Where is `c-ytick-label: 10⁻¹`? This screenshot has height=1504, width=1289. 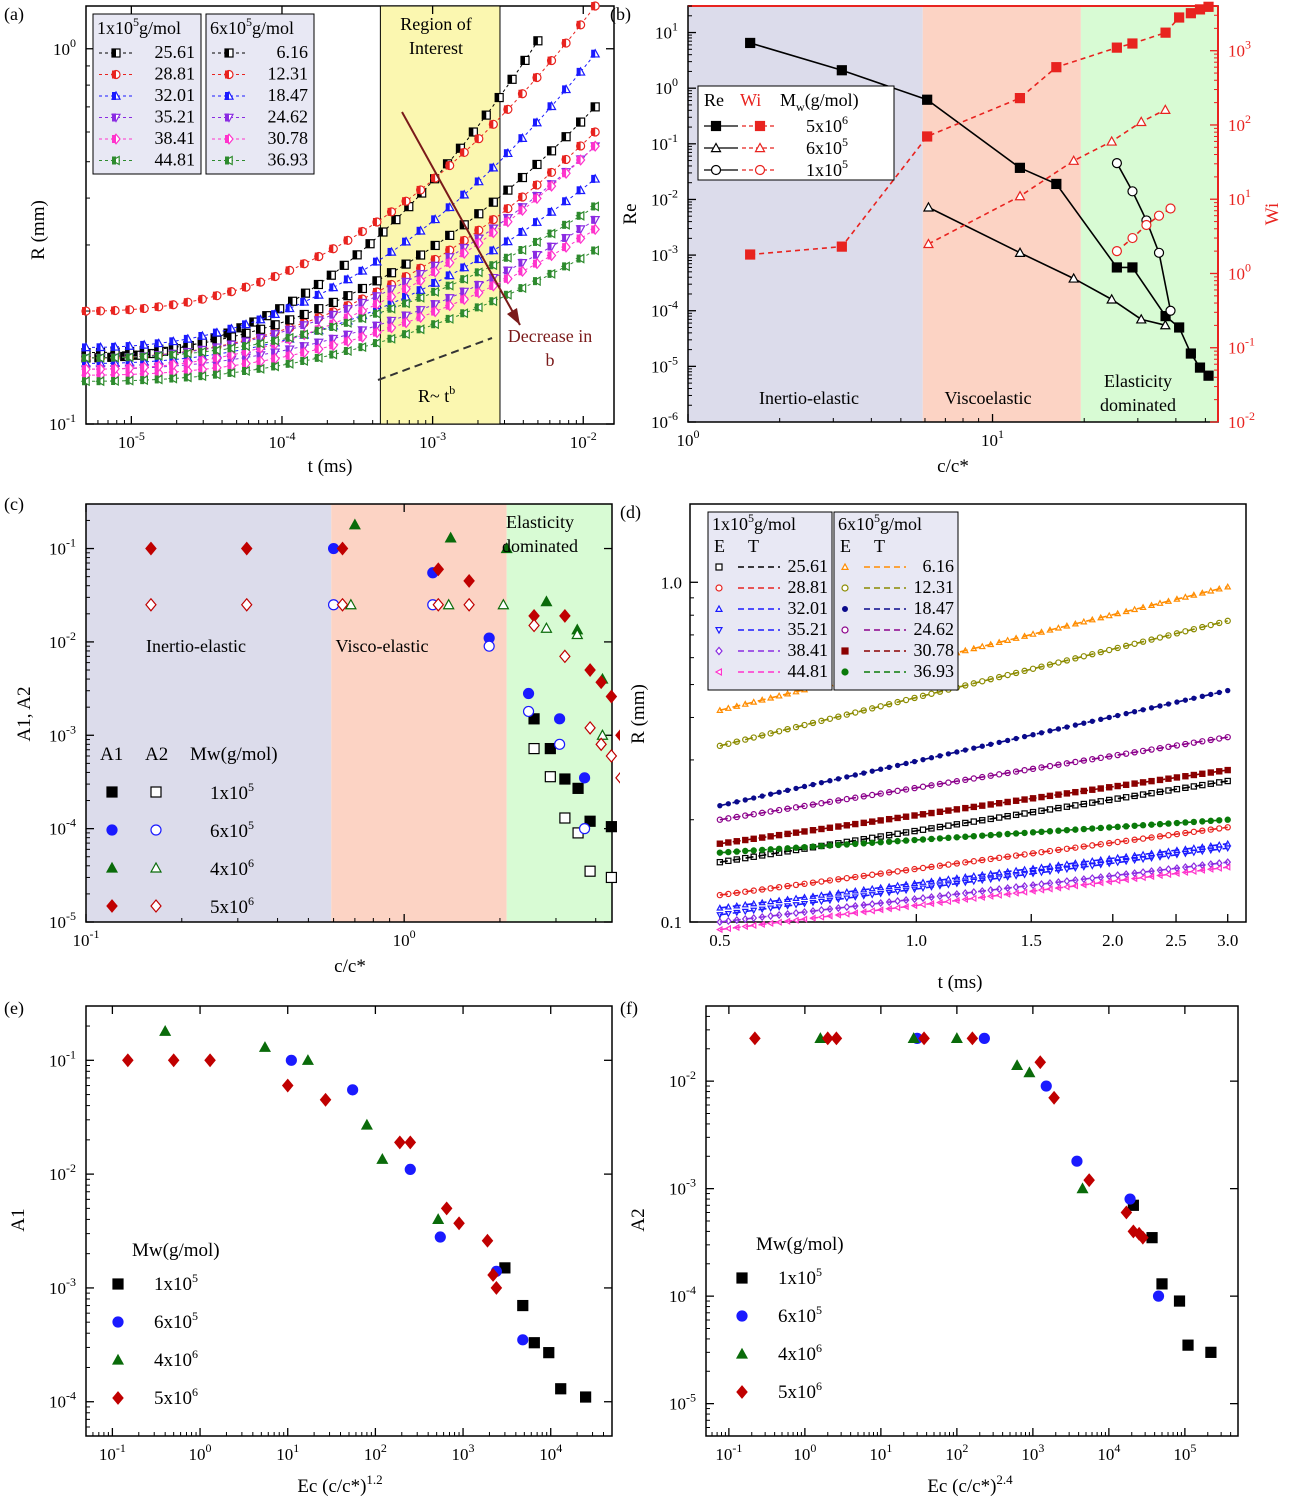 c-ytick-label: 10⁻¹ is located at coordinates (62, 547).